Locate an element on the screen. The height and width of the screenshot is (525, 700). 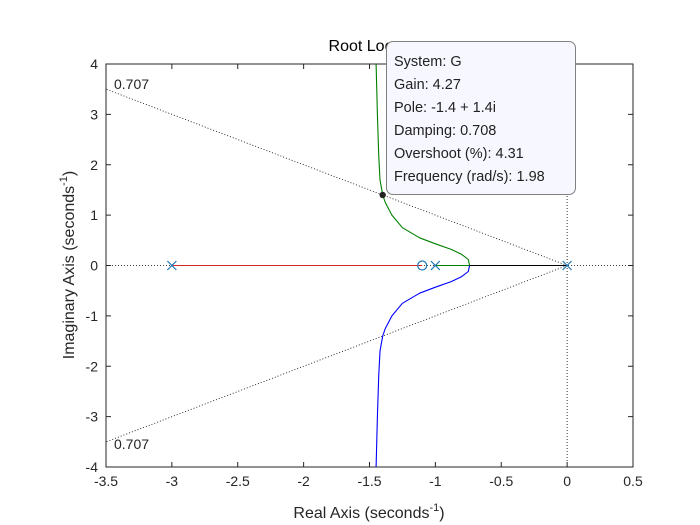
x-tick-label: -3 is located at coordinates (172, 481).